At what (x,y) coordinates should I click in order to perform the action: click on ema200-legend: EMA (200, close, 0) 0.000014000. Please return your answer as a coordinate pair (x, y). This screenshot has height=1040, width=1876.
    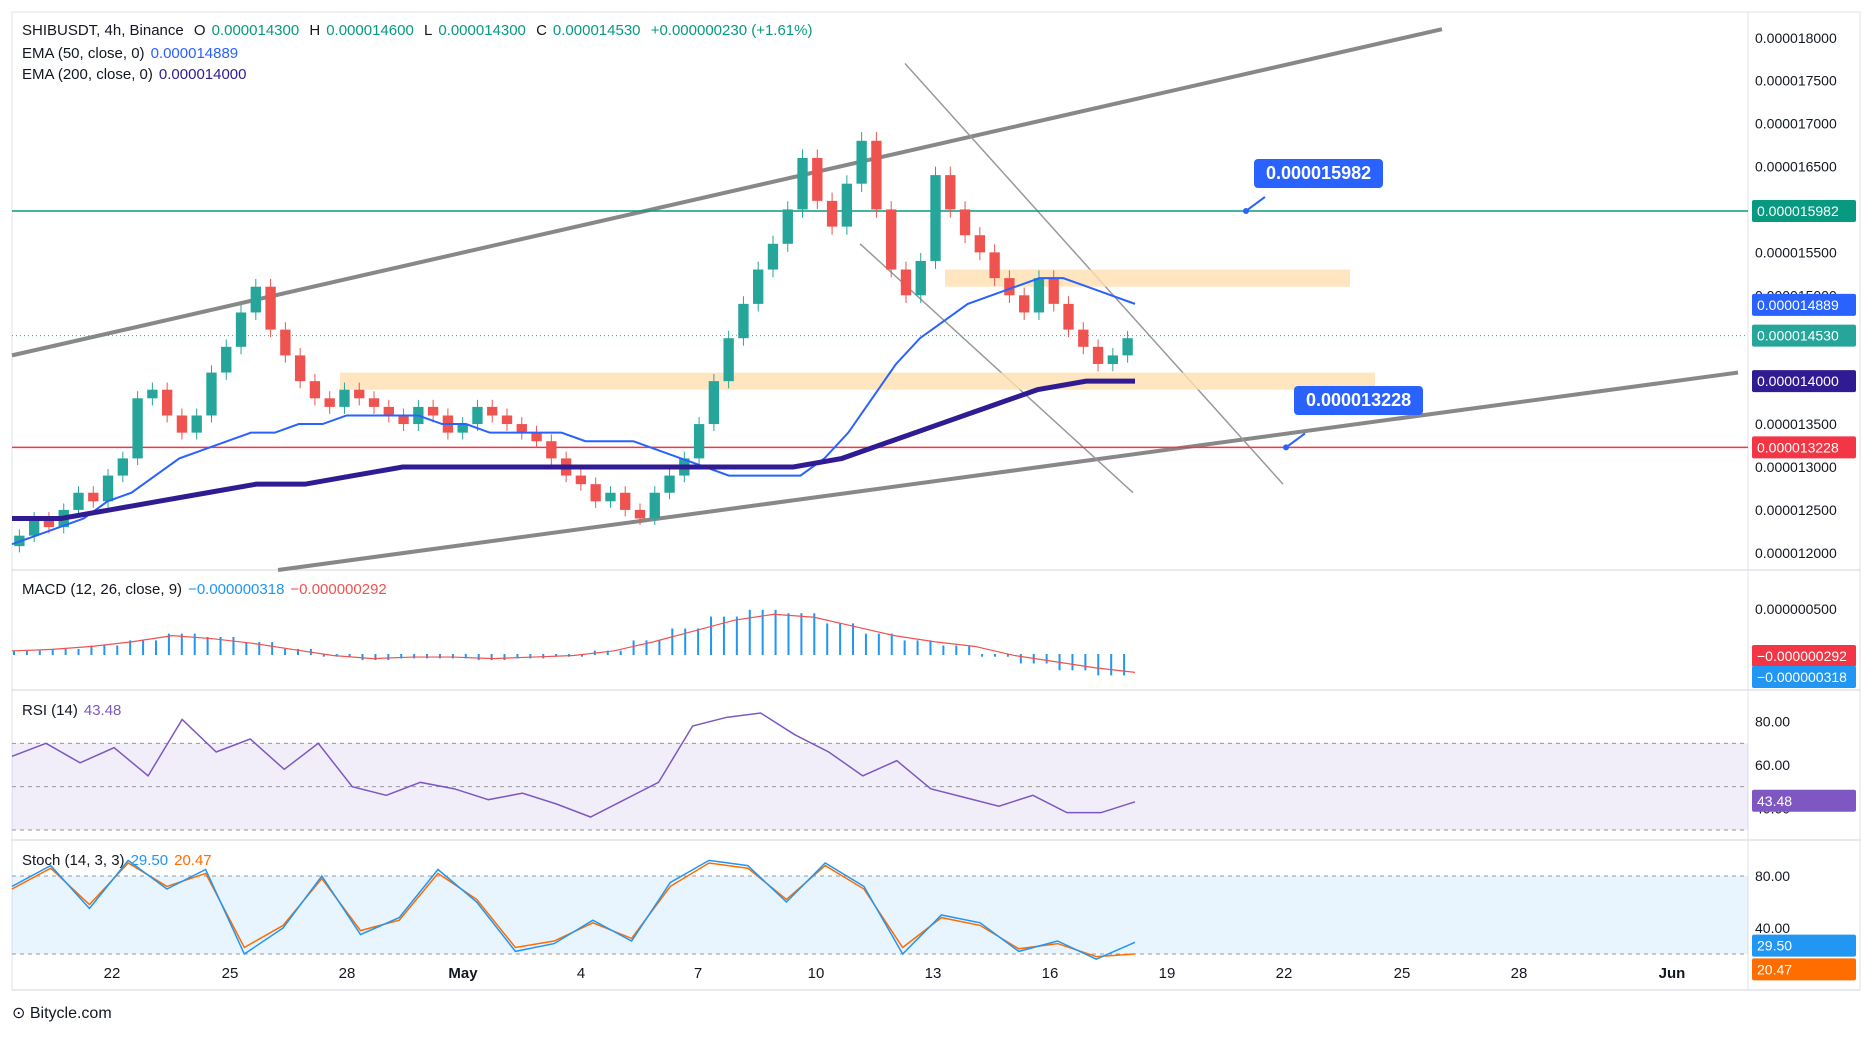
    Looking at the image, I should click on (134, 74).